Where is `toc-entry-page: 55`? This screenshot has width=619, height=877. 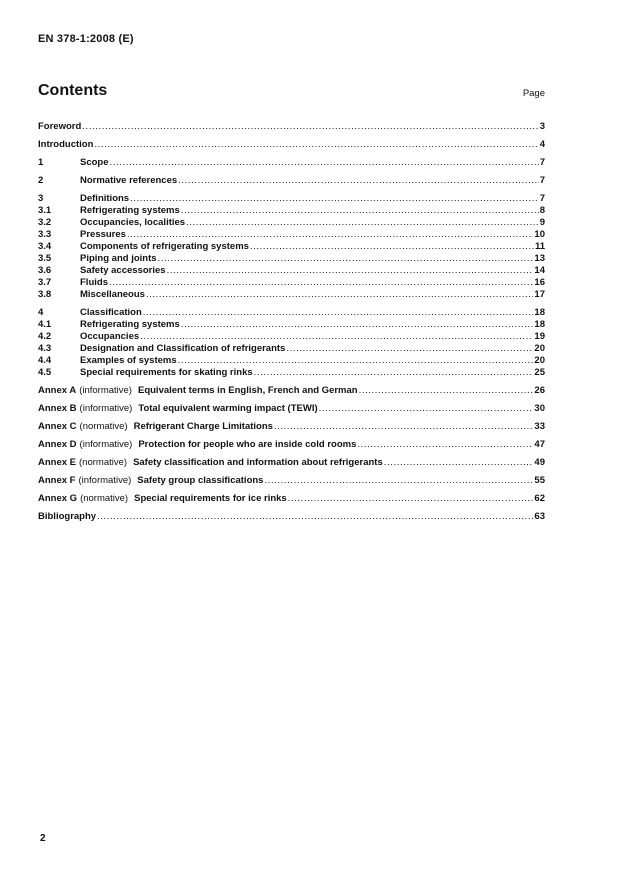
toc-entry-page: 55 is located at coordinates (539, 480).